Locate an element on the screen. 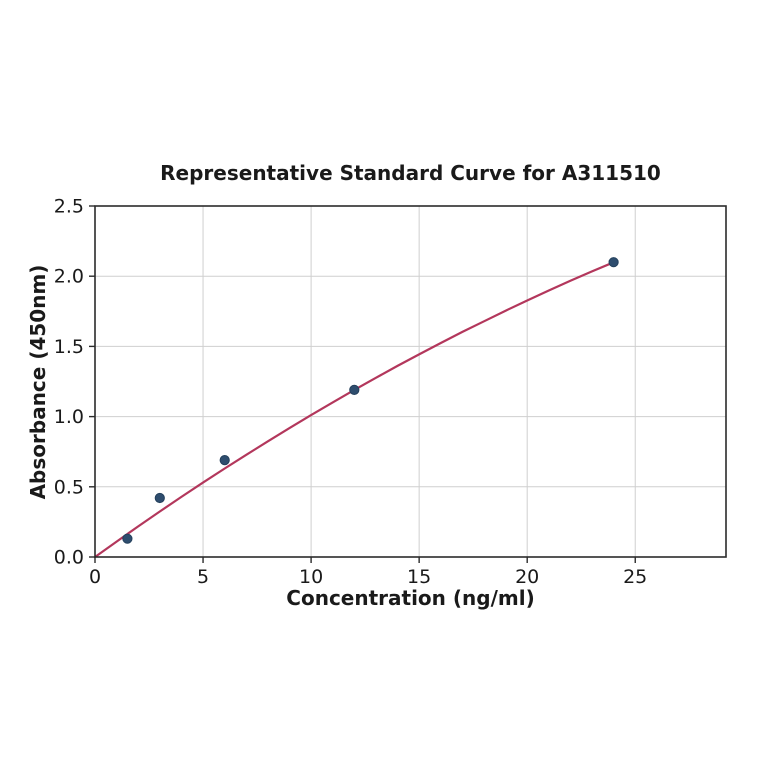 This screenshot has height=764, width=764. x-tick-label: 15 is located at coordinates (419, 577).